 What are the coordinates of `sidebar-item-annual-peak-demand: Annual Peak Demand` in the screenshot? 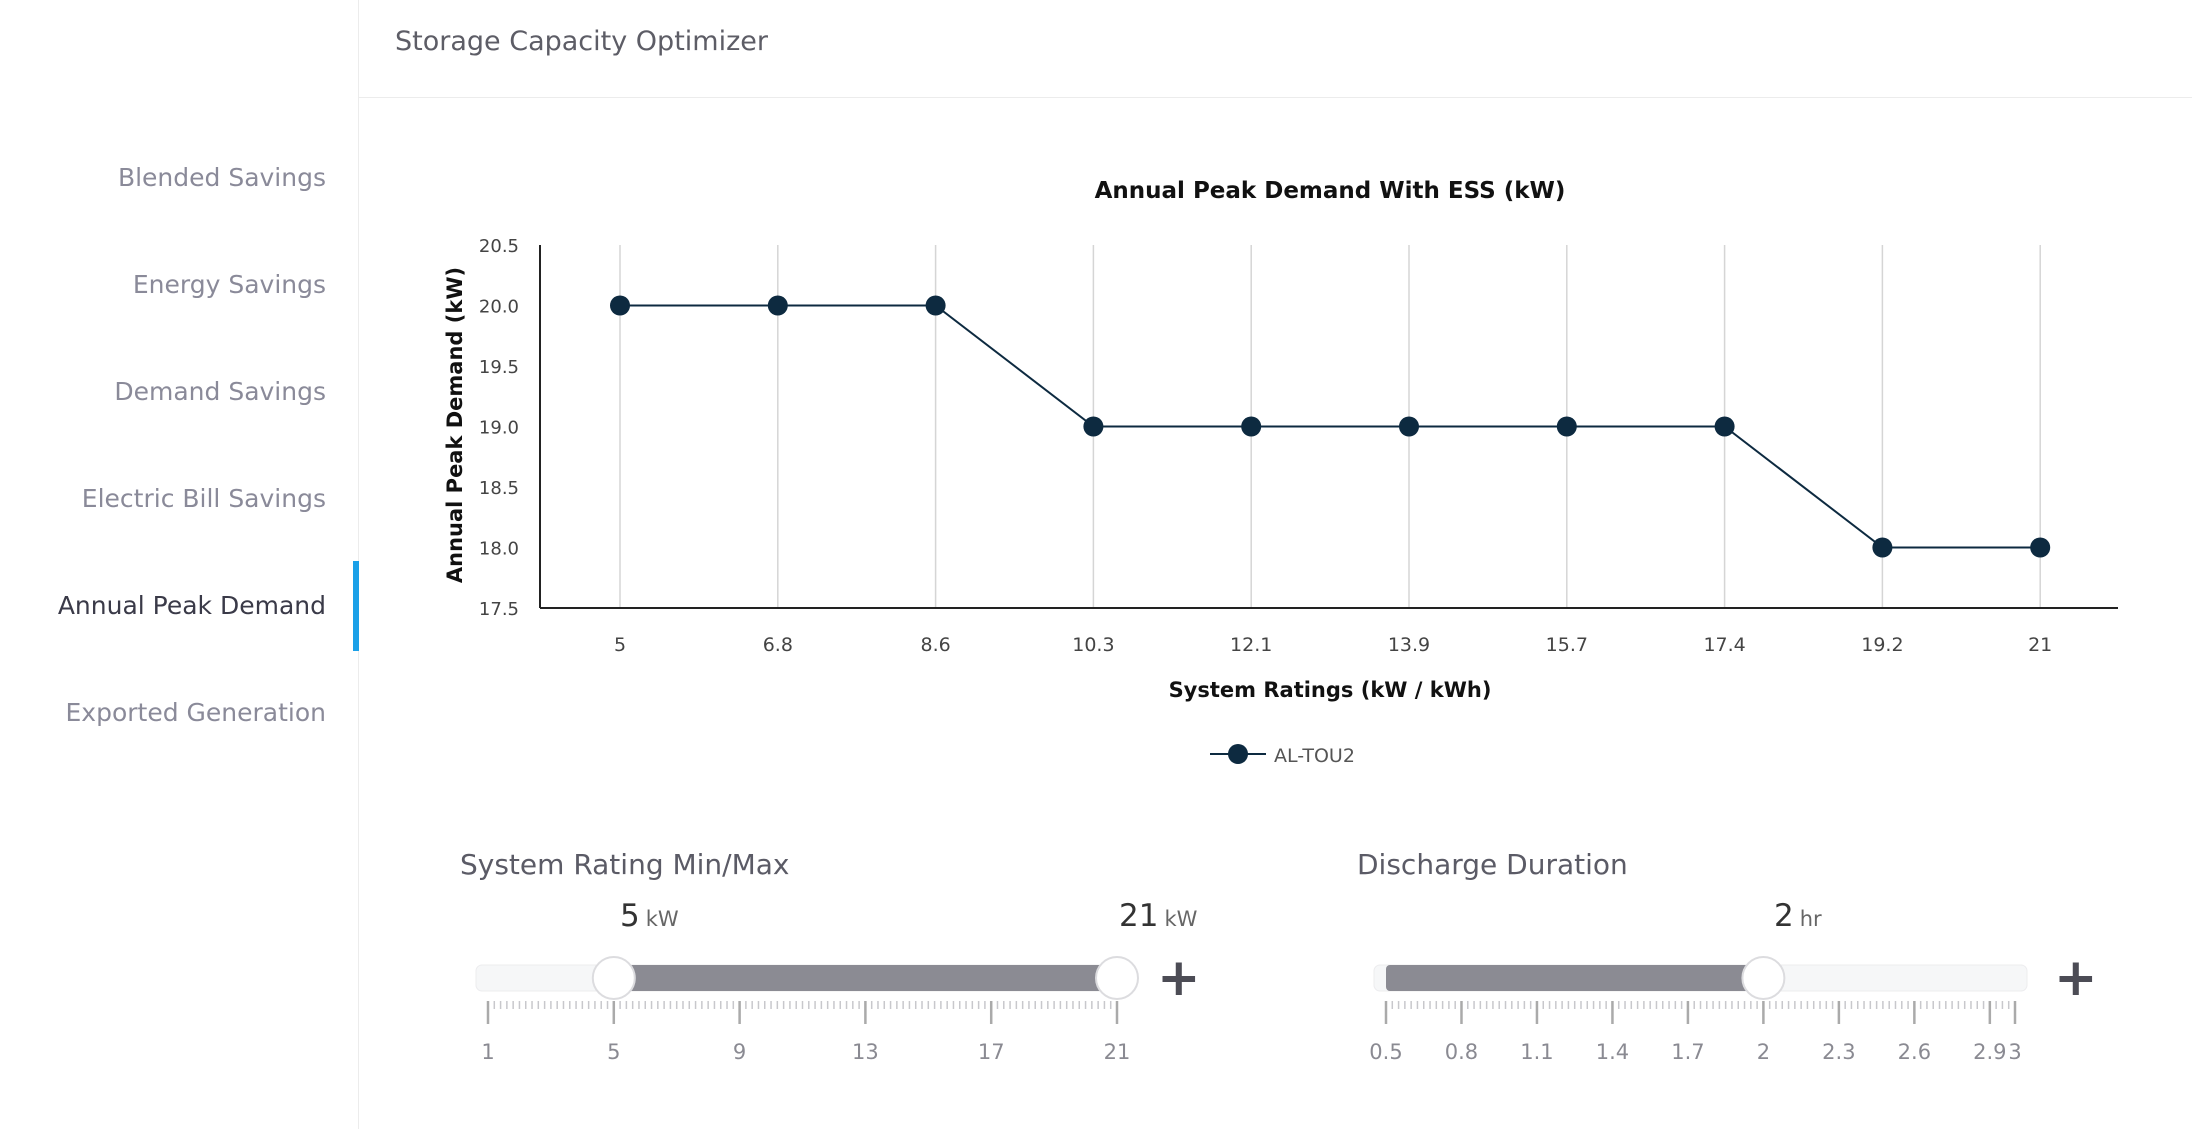 It's located at (191, 605).